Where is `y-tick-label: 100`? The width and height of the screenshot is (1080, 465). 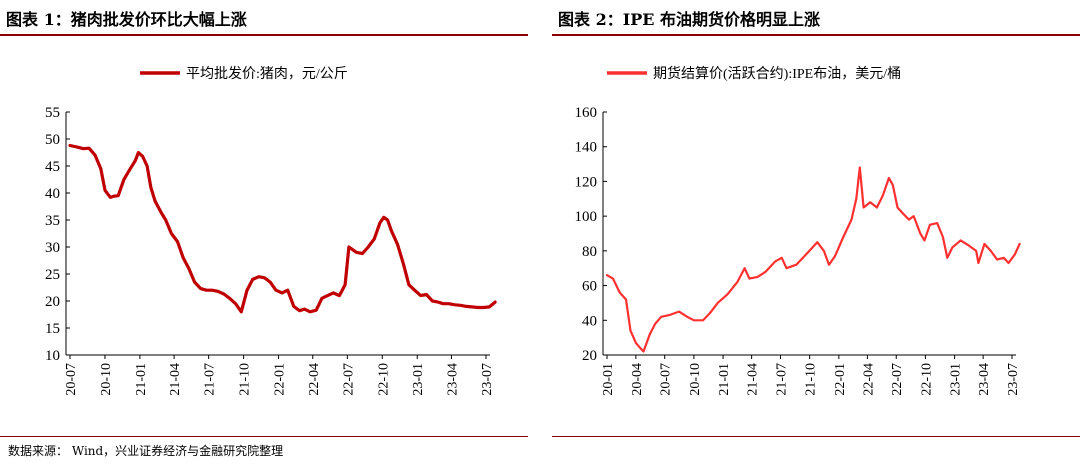
y-tick-label: 100 is located at coordinates (586, 217).